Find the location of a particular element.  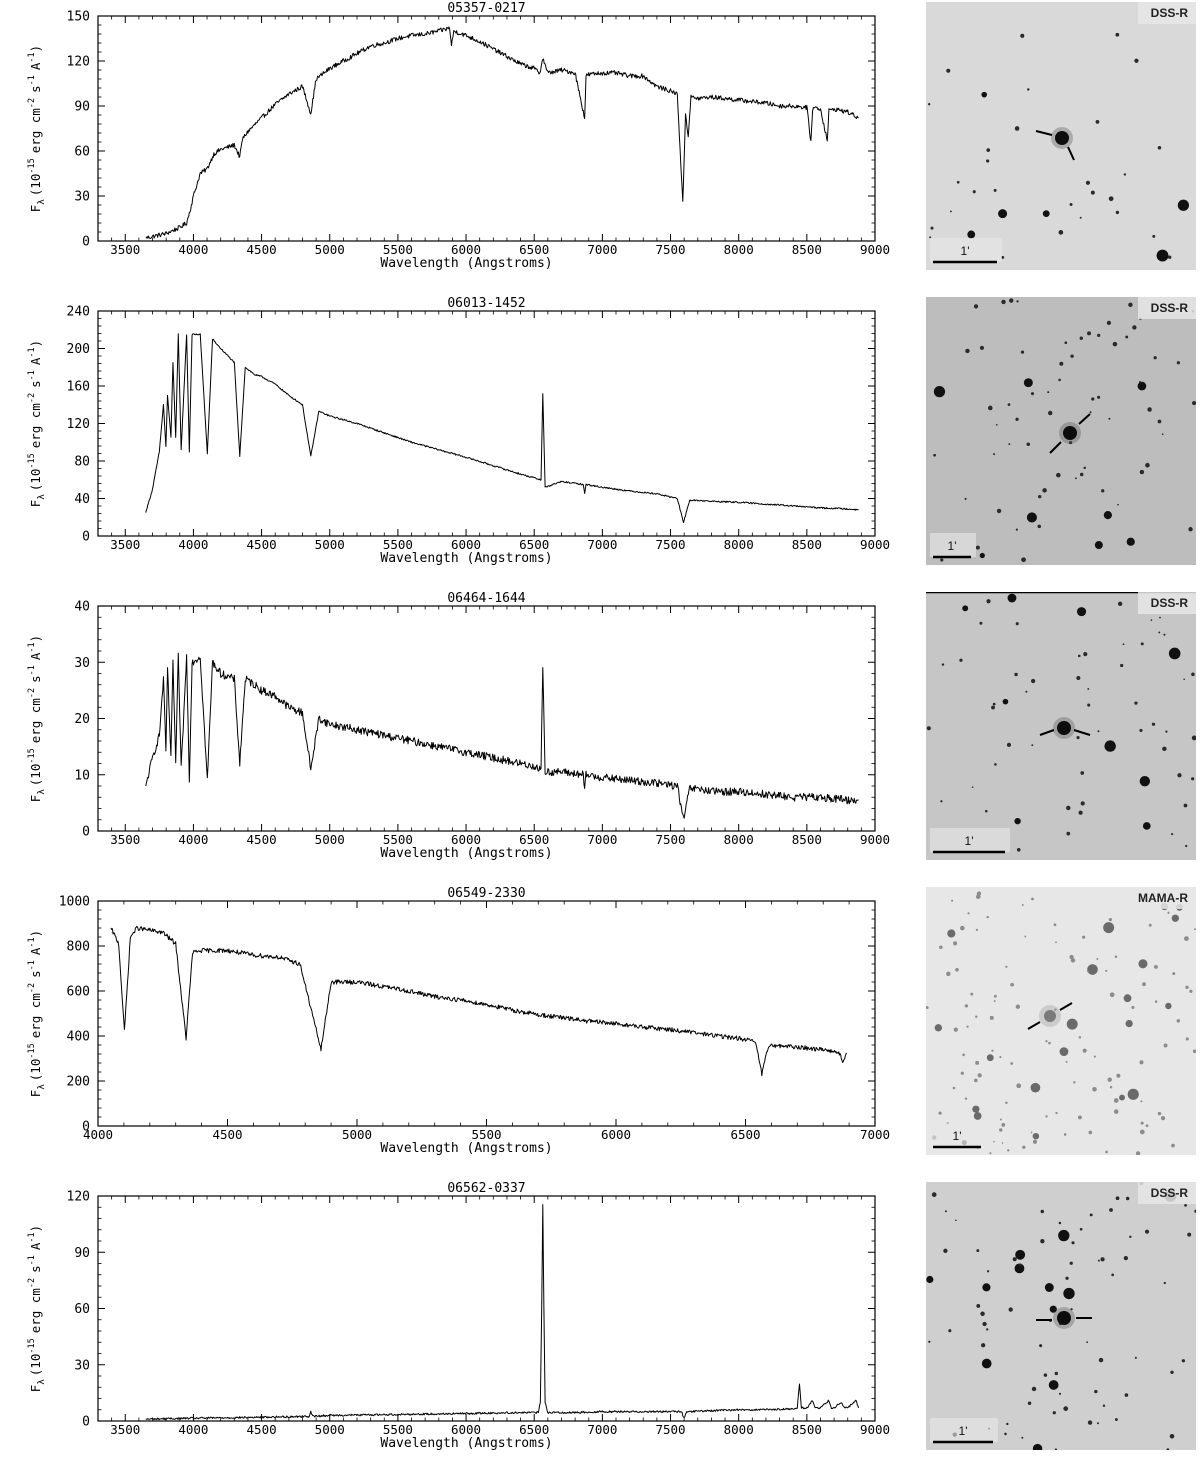

y-label-part-open: (10 is located at coordinates (35, 185).